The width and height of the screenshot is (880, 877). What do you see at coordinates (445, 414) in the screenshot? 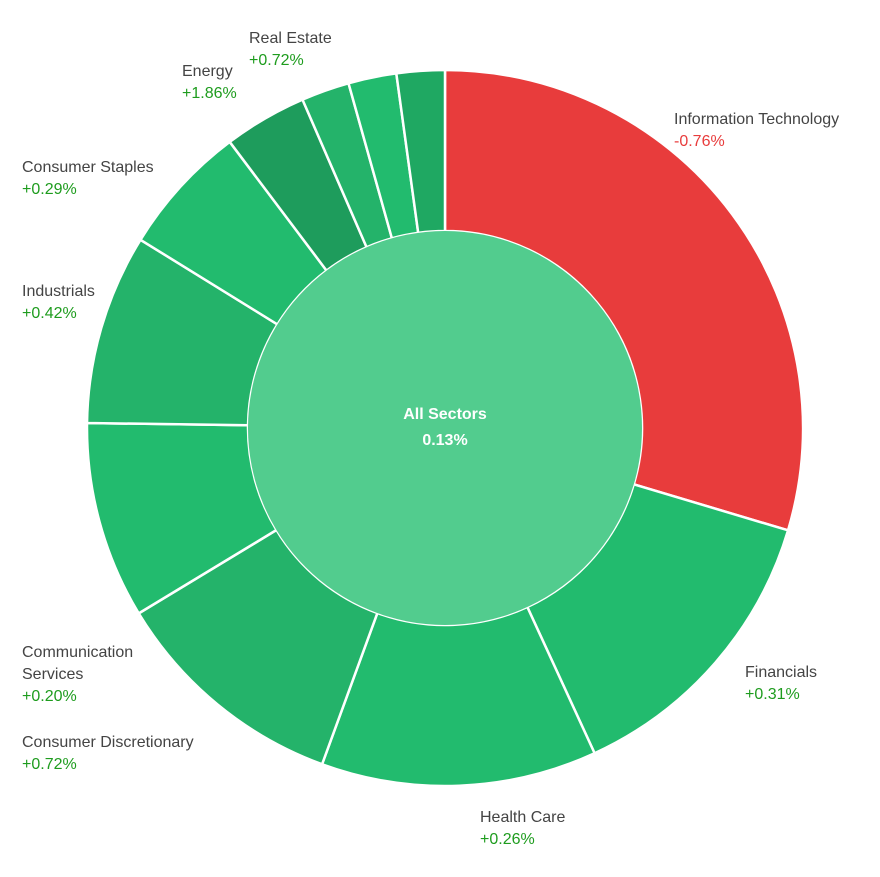
I see `center-label: All Sectors` at bounding box center [445, 414].